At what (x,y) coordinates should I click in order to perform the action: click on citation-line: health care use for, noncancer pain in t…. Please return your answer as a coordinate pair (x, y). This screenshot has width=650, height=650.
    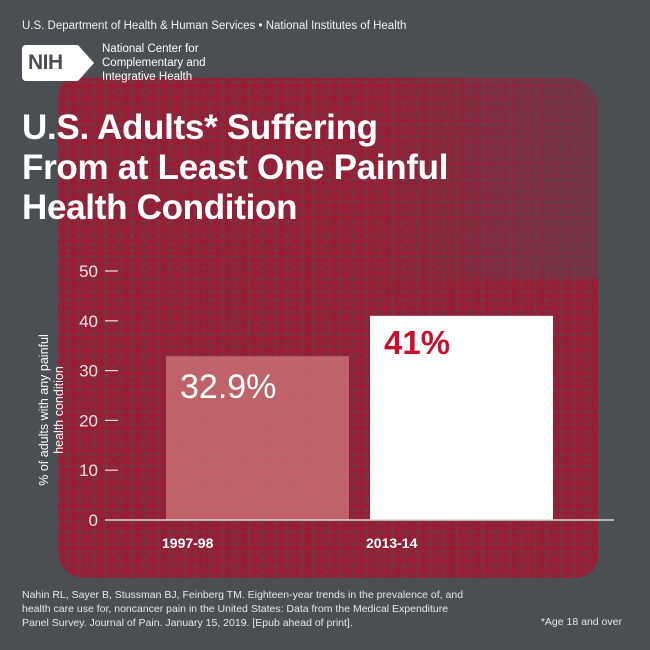
    Looking at the image, I should click on (235, 609).